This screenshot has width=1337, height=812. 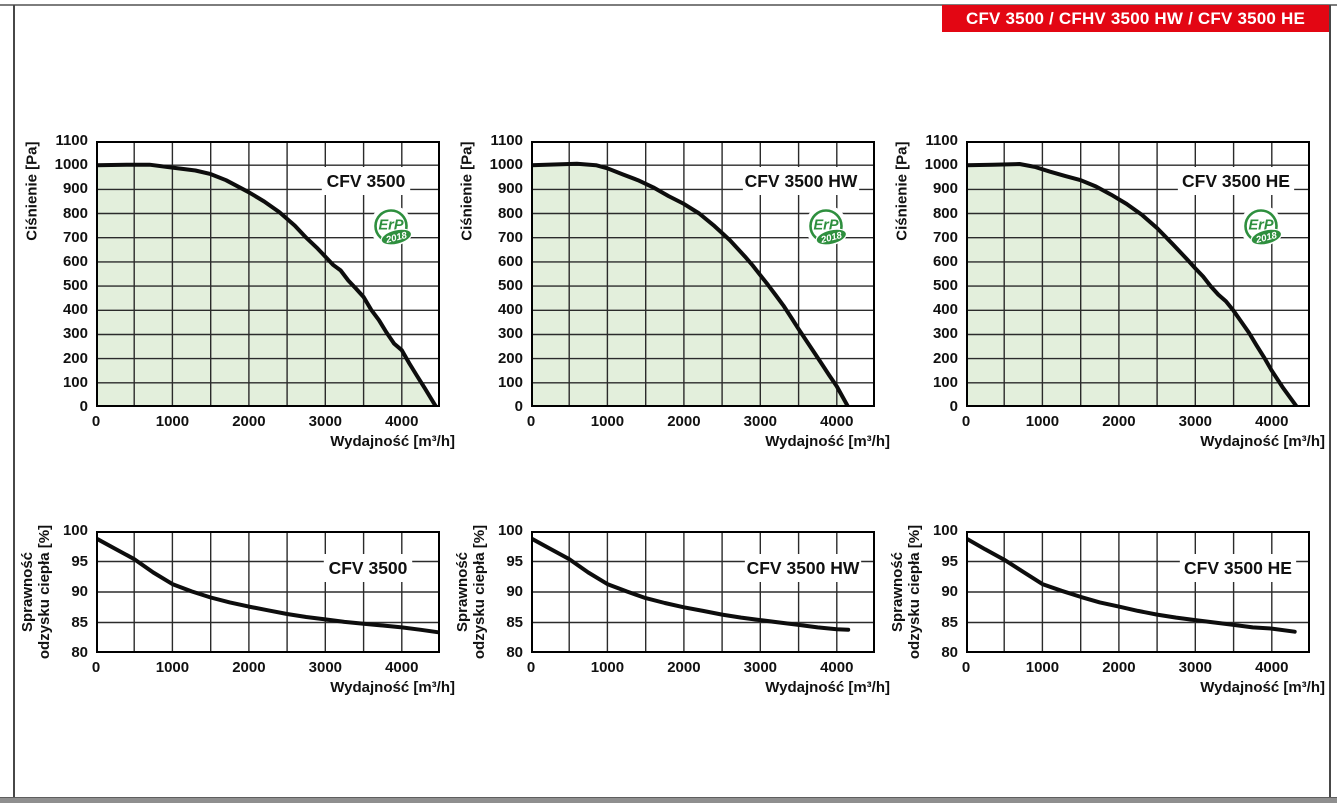 I want to click on y-tick-label: 0, so click(x=83, y=406).